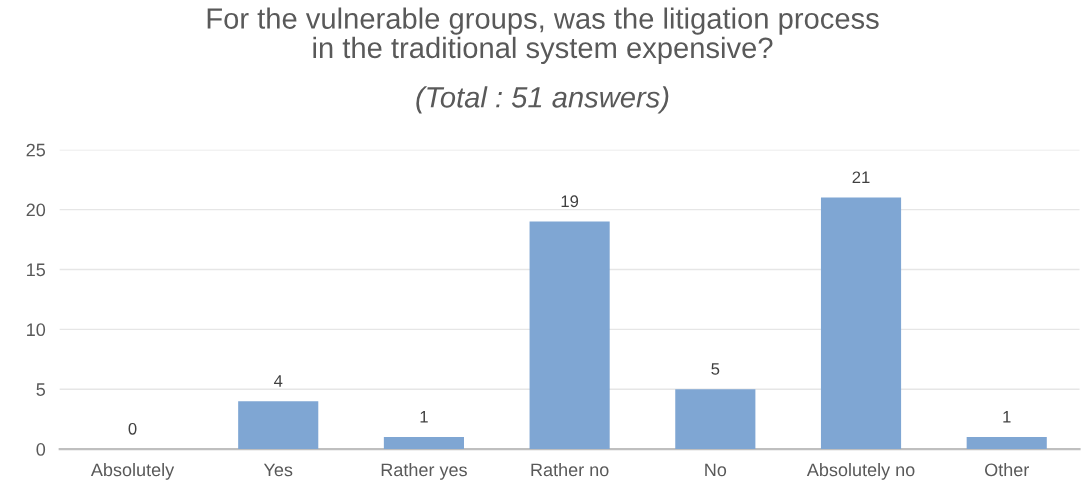 This screenshot has width=1085, height=499. I want to click on data-label: 5, so click(715, 369).